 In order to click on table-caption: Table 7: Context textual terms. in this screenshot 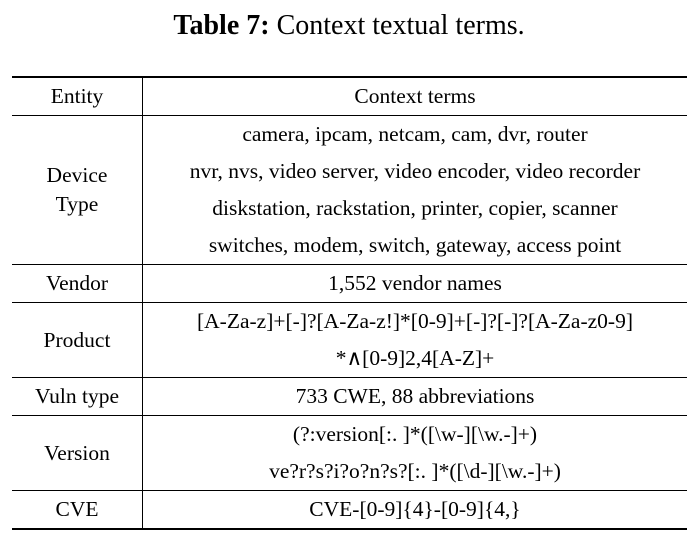, I will do `click(349, 26)`.